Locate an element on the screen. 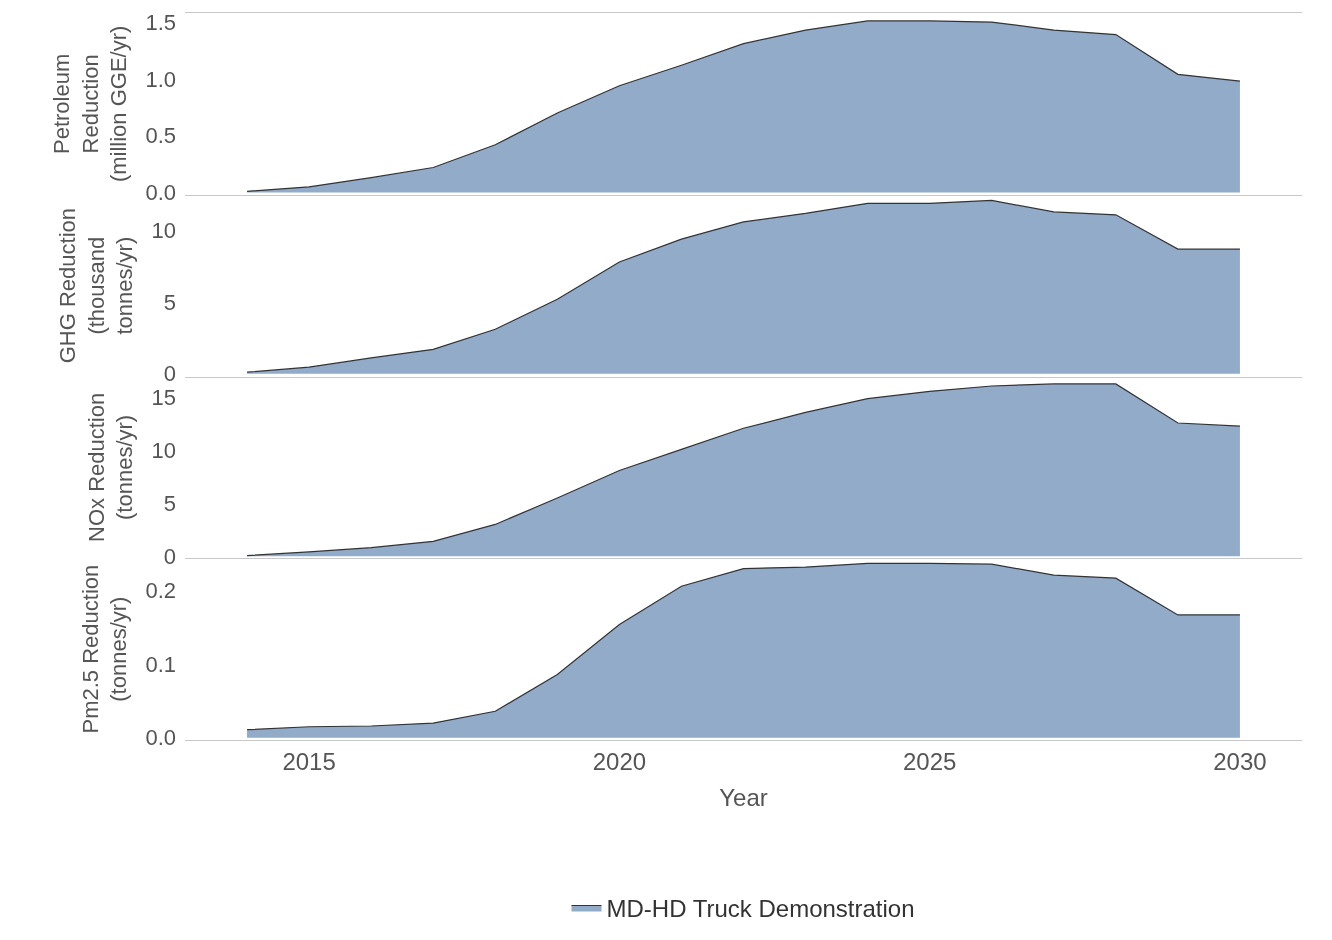  y-axis-title: NOx Reduction (tonnes/yr) is located at coordinates (110, 467).